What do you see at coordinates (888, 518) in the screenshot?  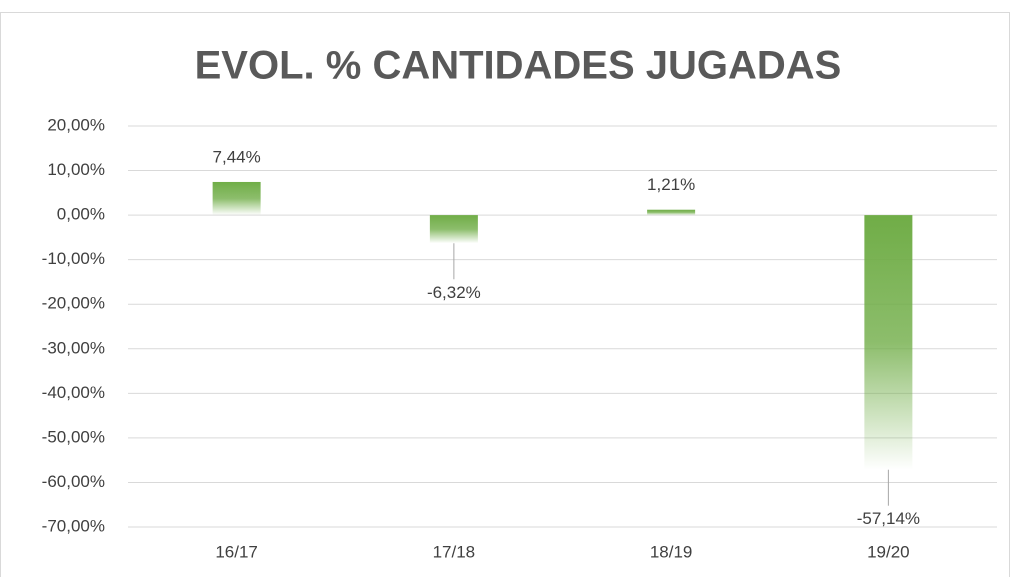 I see `data-label: -57,14%` at bounding box center [888, 518].